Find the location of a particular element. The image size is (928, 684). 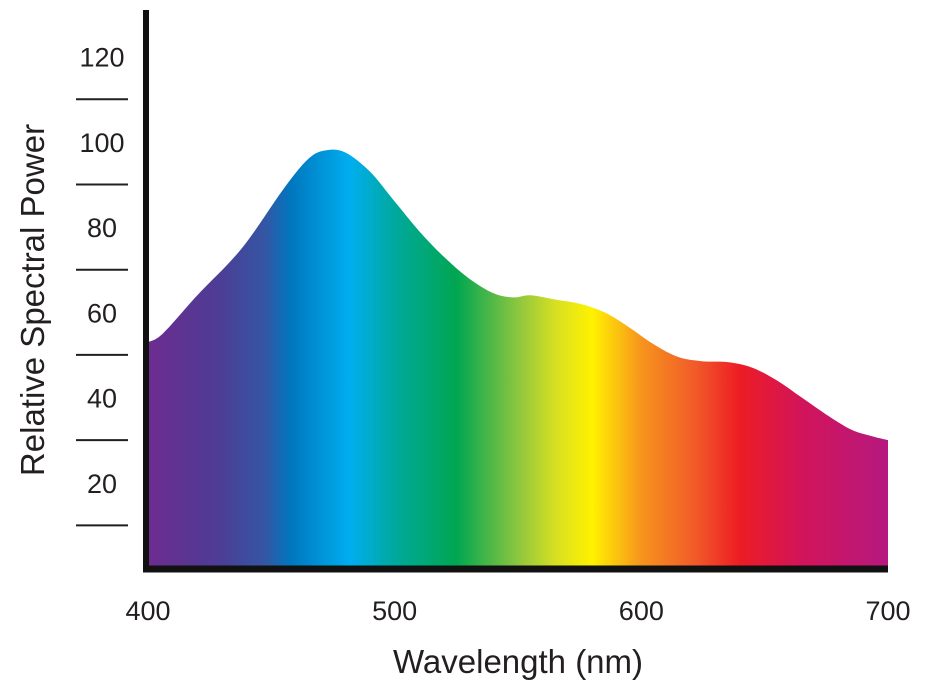

y-tick-labels: 20 40 60 80 100 120 is located at coordinates (101, 271).